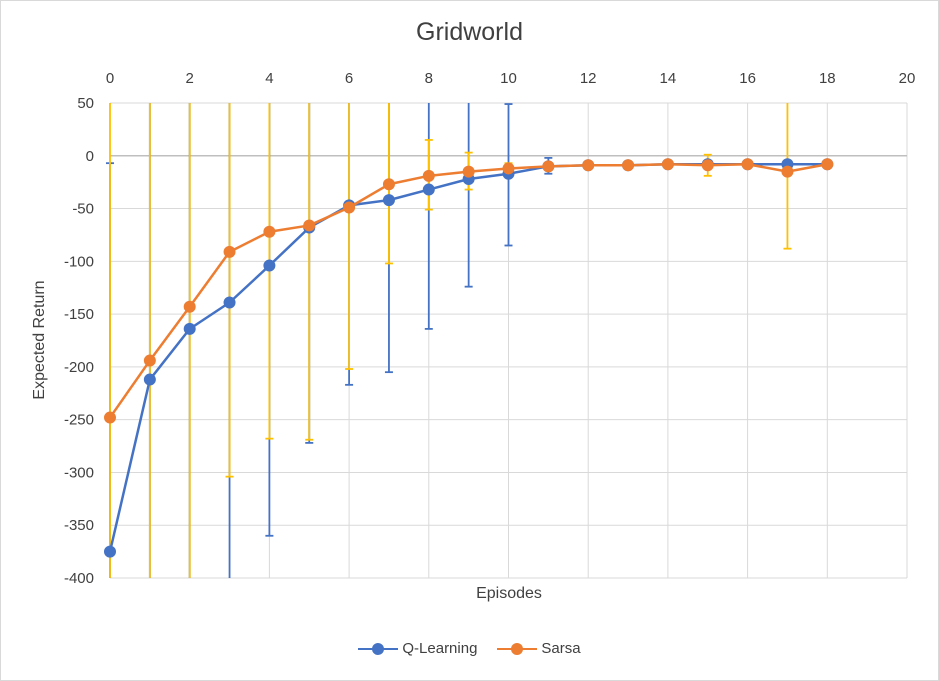 This screenshot has width=939, height=681. I want to click on legend-item-sarsa: Sarsa, so click(539, 648).